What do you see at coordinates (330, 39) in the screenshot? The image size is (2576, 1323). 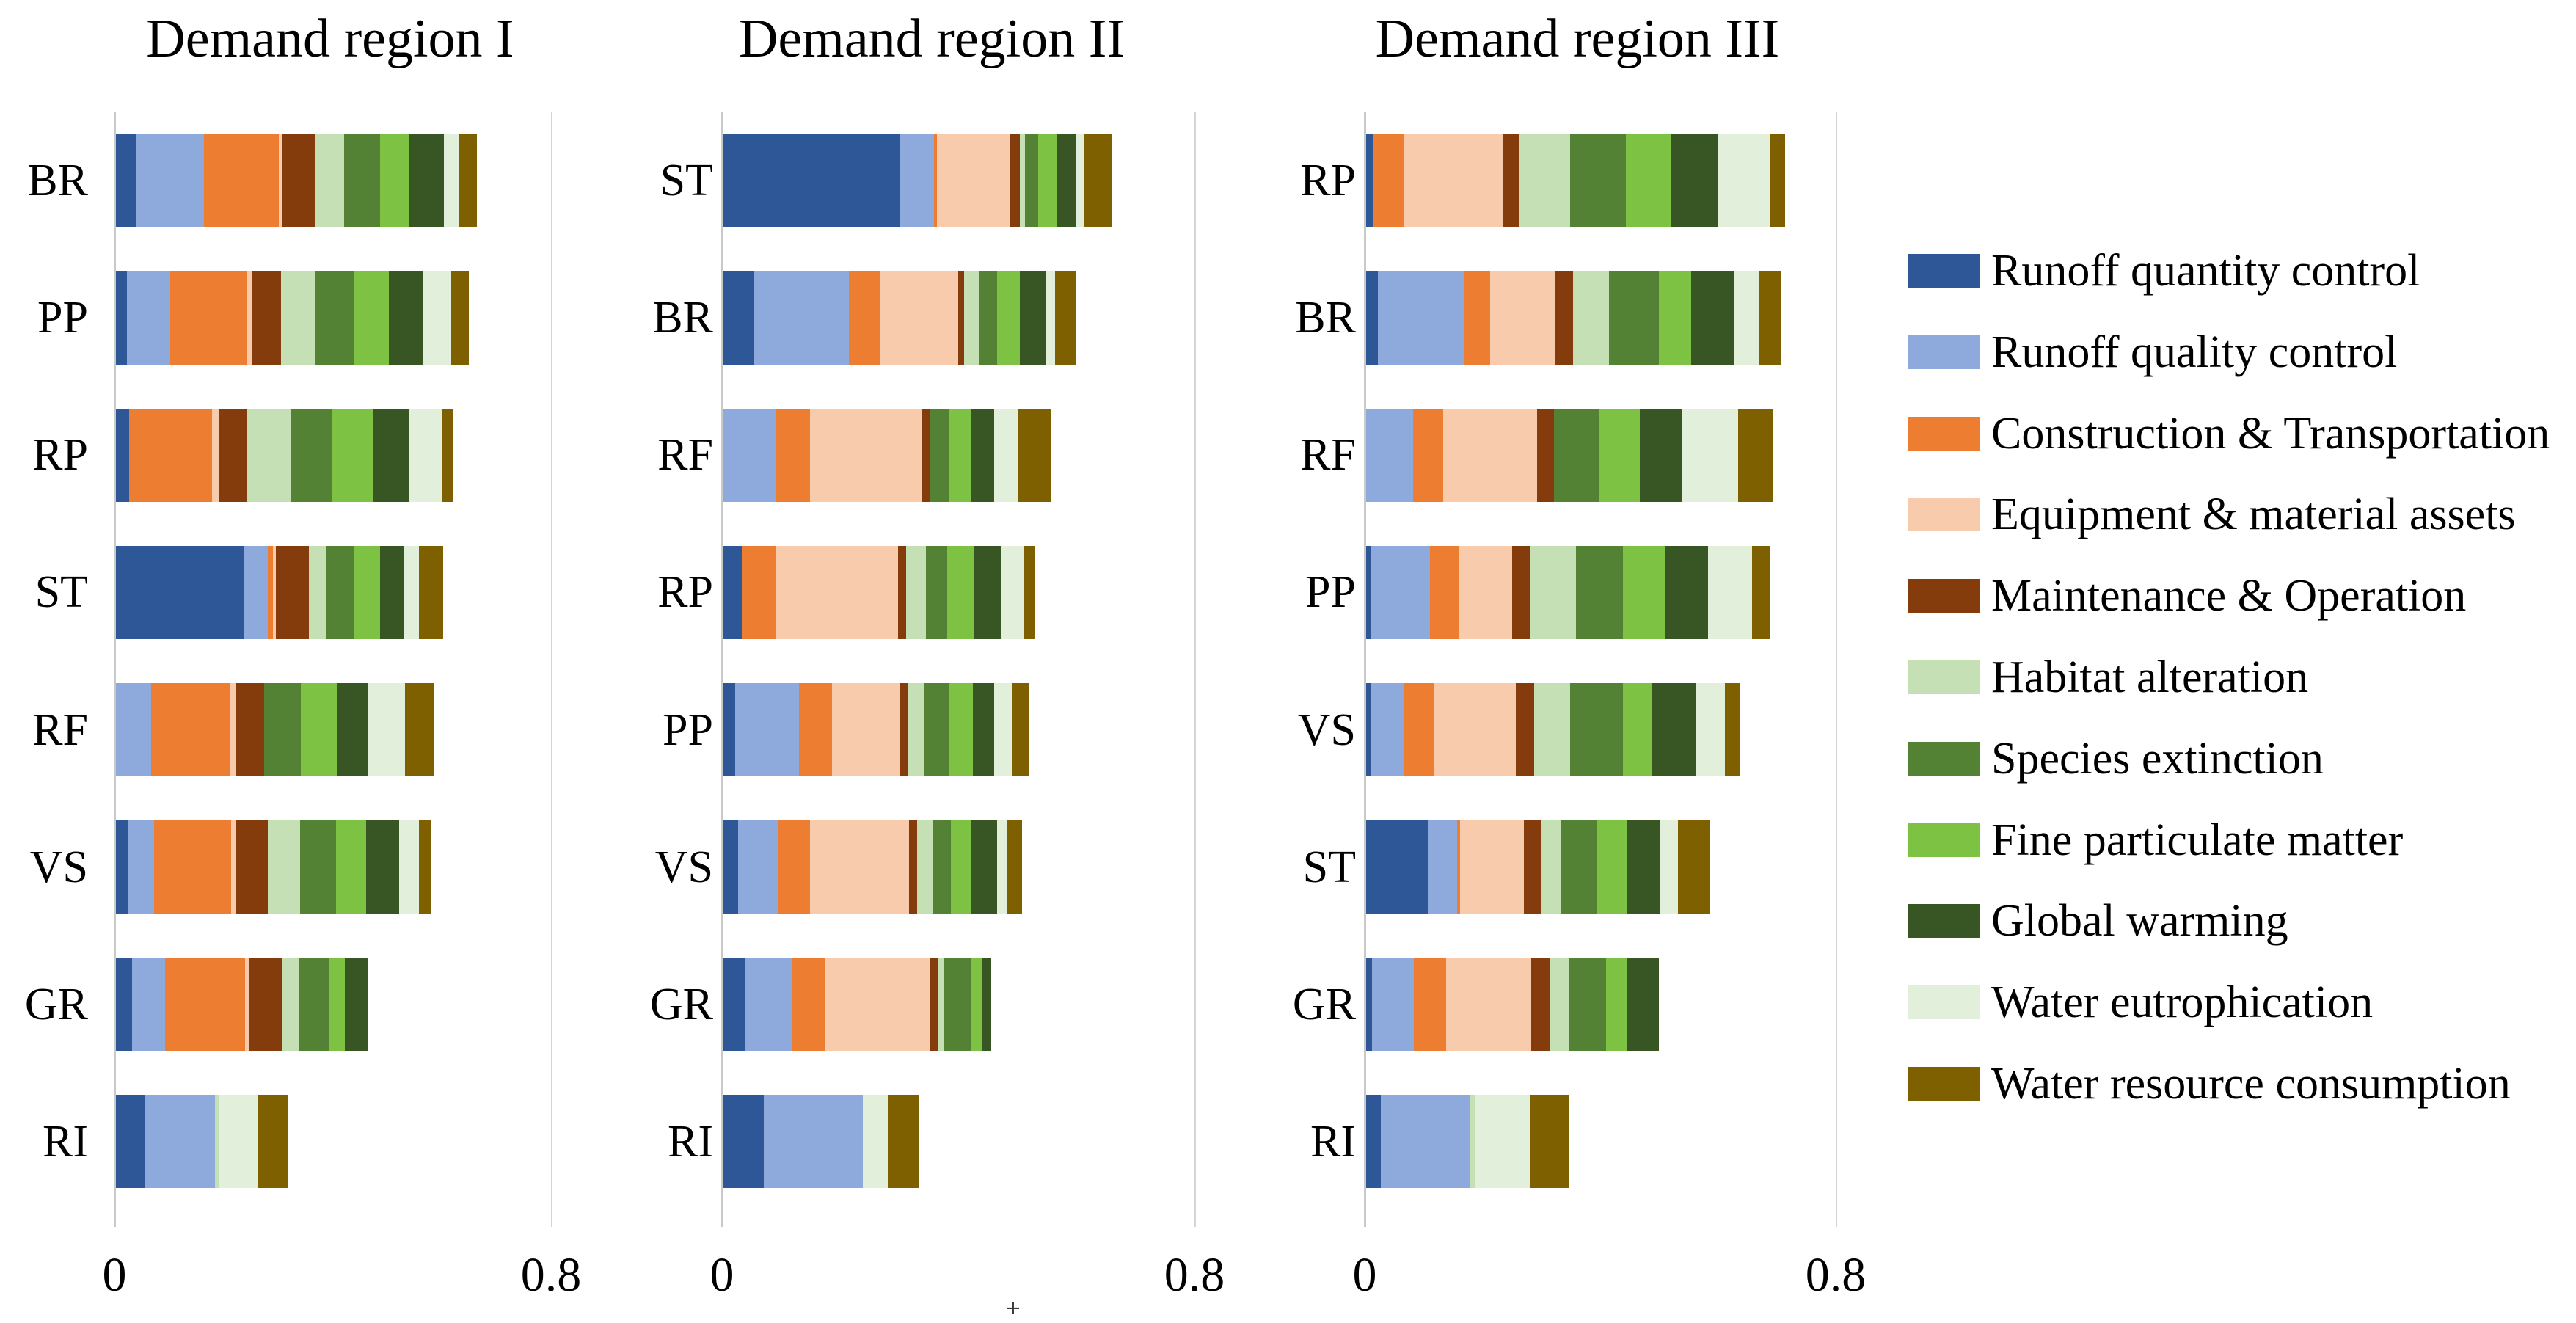 I see `panel-title: Demand region I` at bounding box center [330, 39].